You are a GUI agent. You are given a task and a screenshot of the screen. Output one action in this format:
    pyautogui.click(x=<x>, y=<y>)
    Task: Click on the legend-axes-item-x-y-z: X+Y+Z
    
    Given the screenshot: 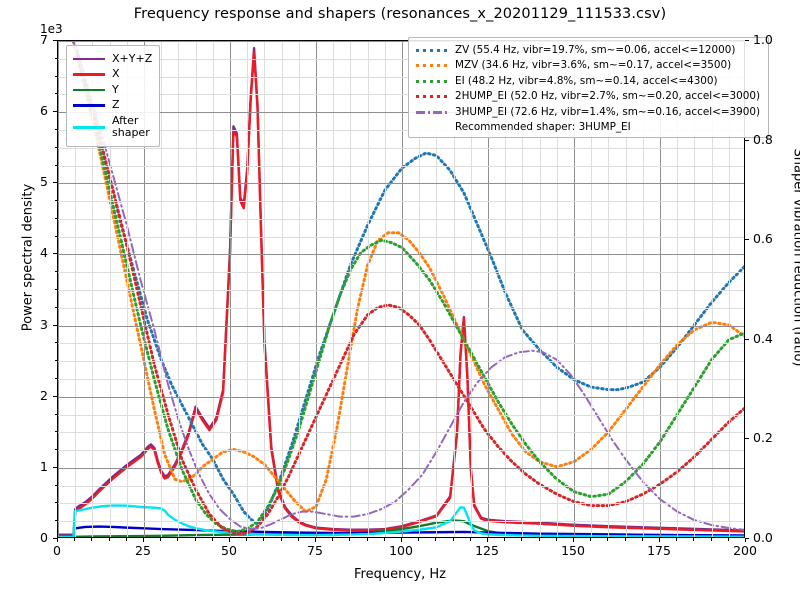 What is the action you would take?
    pyautogui.click(x=112, y=59)
    